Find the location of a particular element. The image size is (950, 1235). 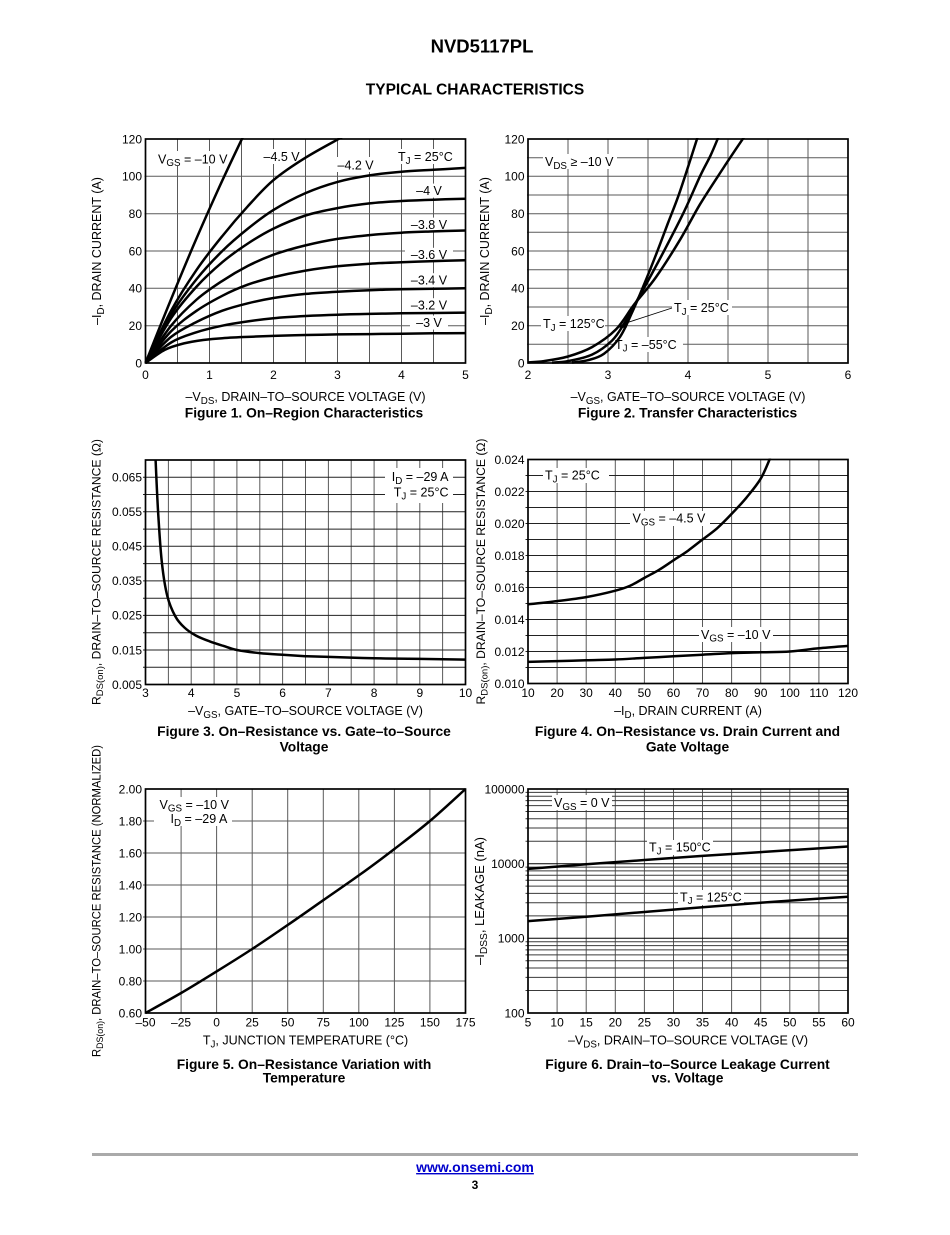

svg-text: ID​ = –29 A is located at coordinates (420, 478).